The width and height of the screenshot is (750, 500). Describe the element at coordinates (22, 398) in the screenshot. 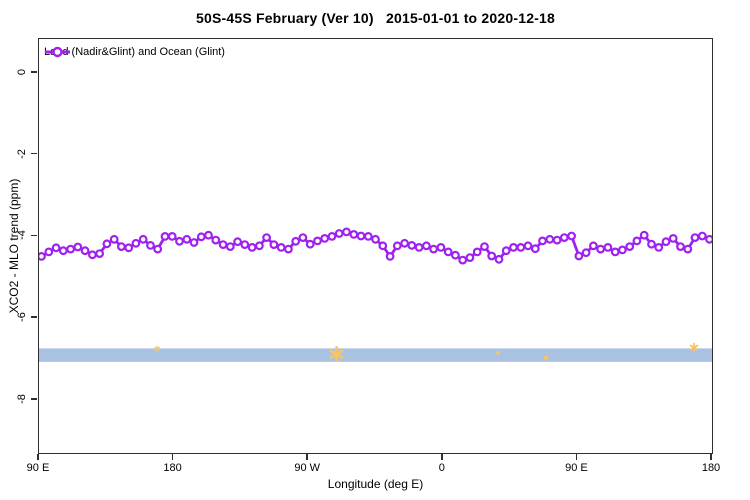

I see `y-tick-label: -8` at that location.